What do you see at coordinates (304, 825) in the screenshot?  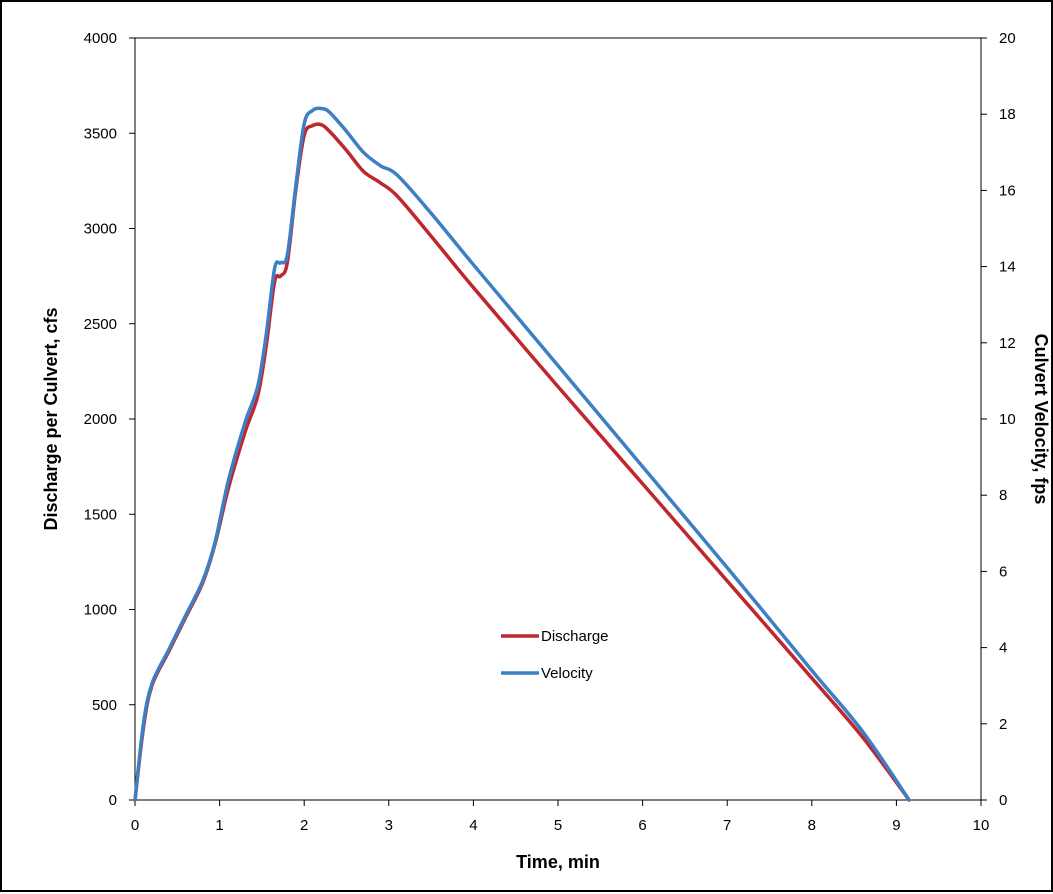 I see `x-tick-label: 2` at bounding box center [304, 825].